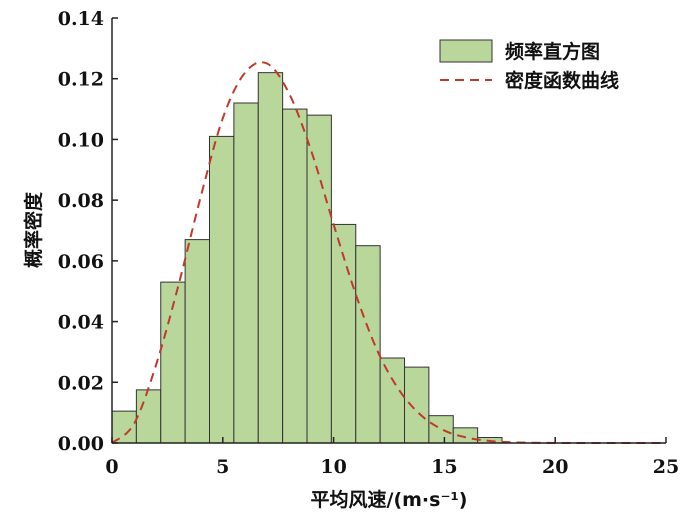 This screenshot has height=523, width=700. I want to click on y-tick-label: 0.12, so click(81, 80).